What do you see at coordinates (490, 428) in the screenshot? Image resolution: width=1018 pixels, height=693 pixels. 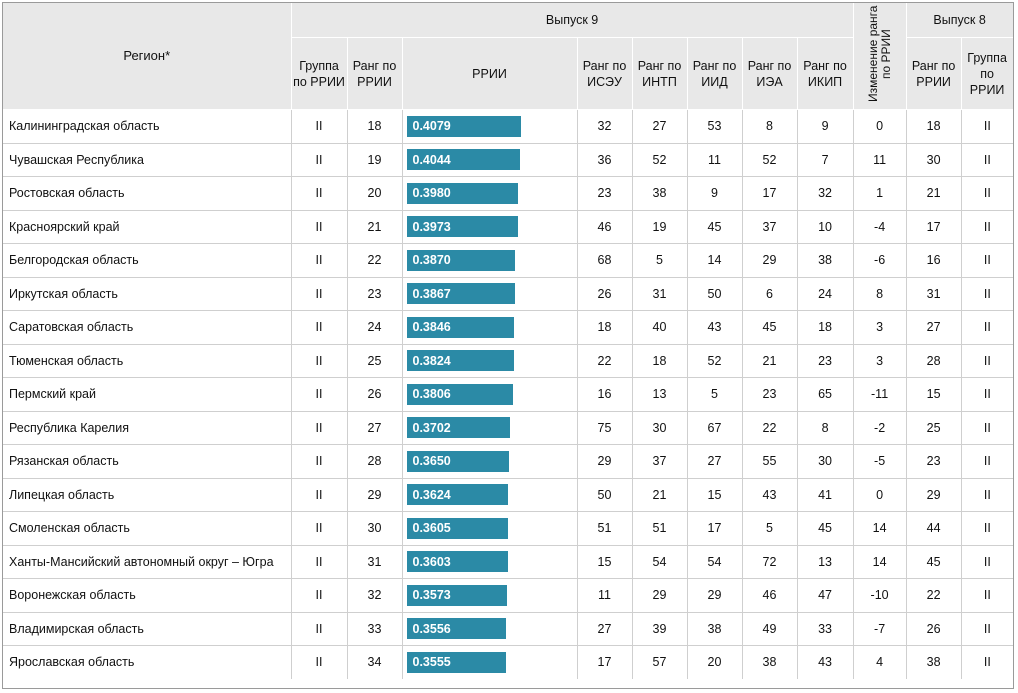 I see `cell-rrii: 0.3702` at bounding box center [490, 428].